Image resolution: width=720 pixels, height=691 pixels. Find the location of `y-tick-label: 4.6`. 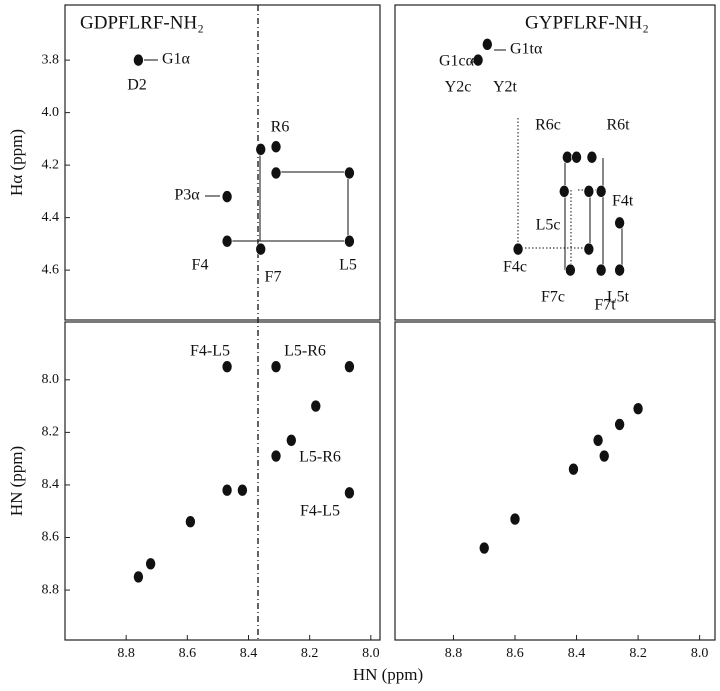

y-tick-label: 4.6 is located at coordinates (51, 269).